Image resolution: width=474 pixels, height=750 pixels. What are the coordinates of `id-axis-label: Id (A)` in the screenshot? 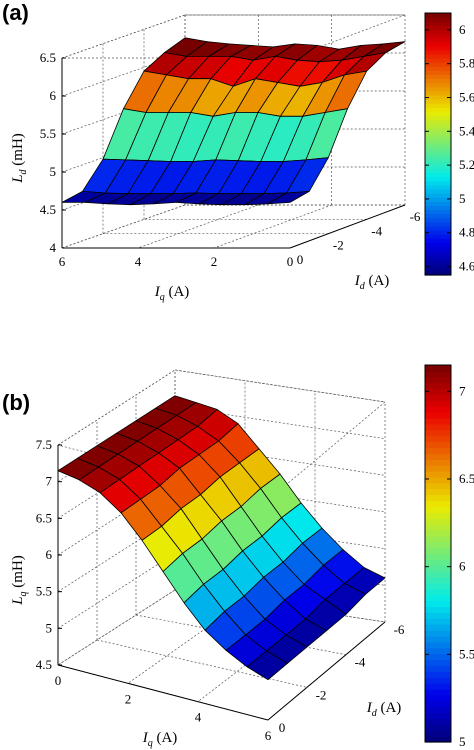 It's located at (372, 282).